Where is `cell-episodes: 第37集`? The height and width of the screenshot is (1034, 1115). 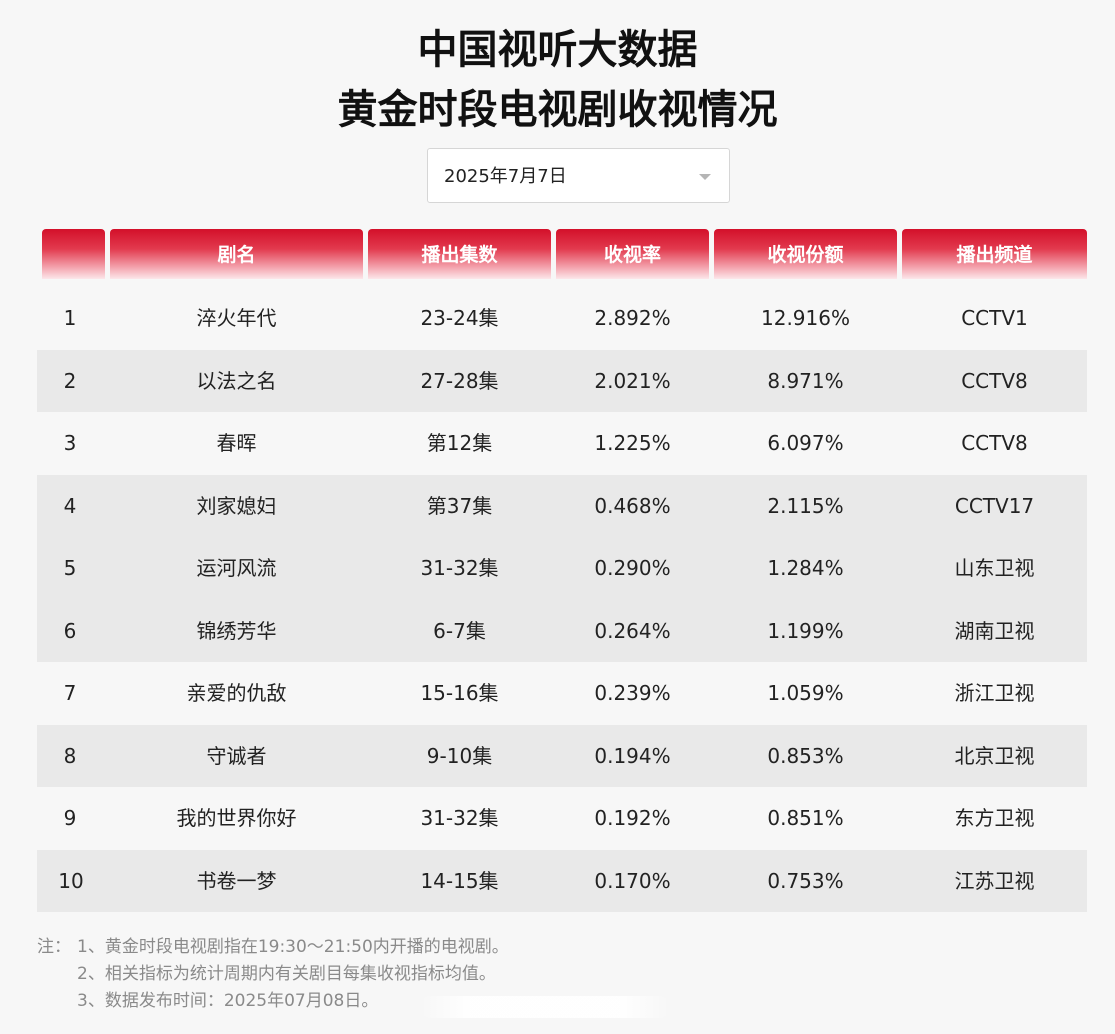 cell-episodes: 第37集 is located at coordinates (459, 505).